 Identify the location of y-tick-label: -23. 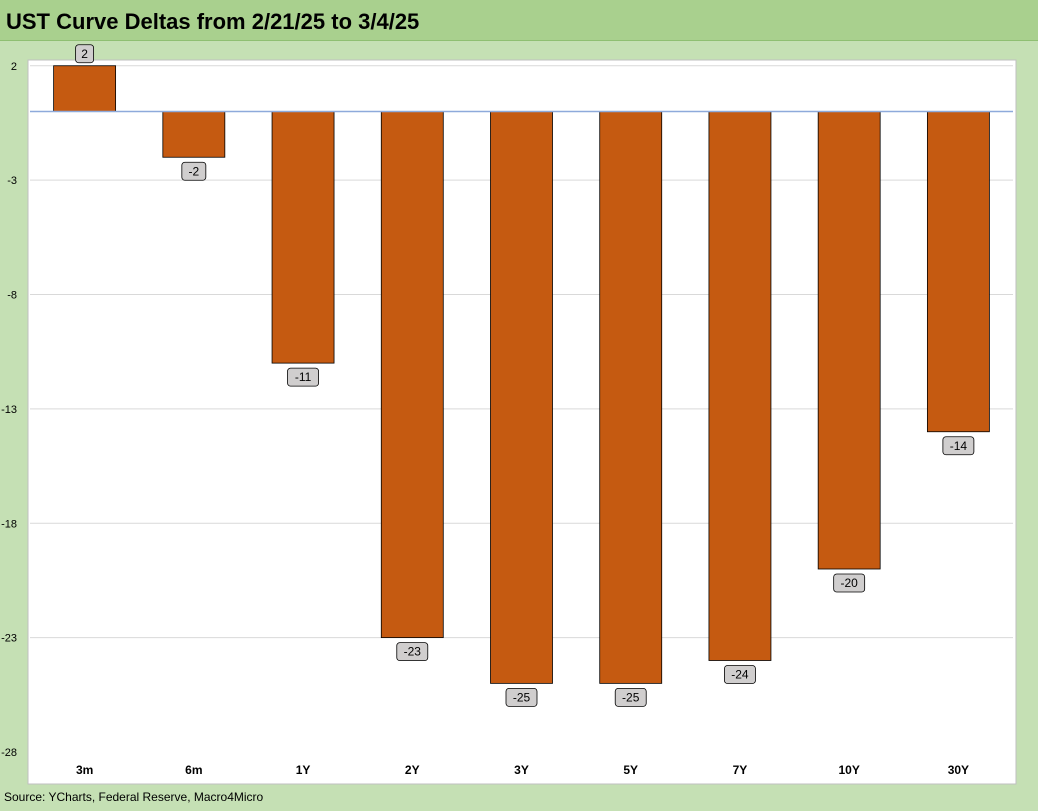
(9, 639).